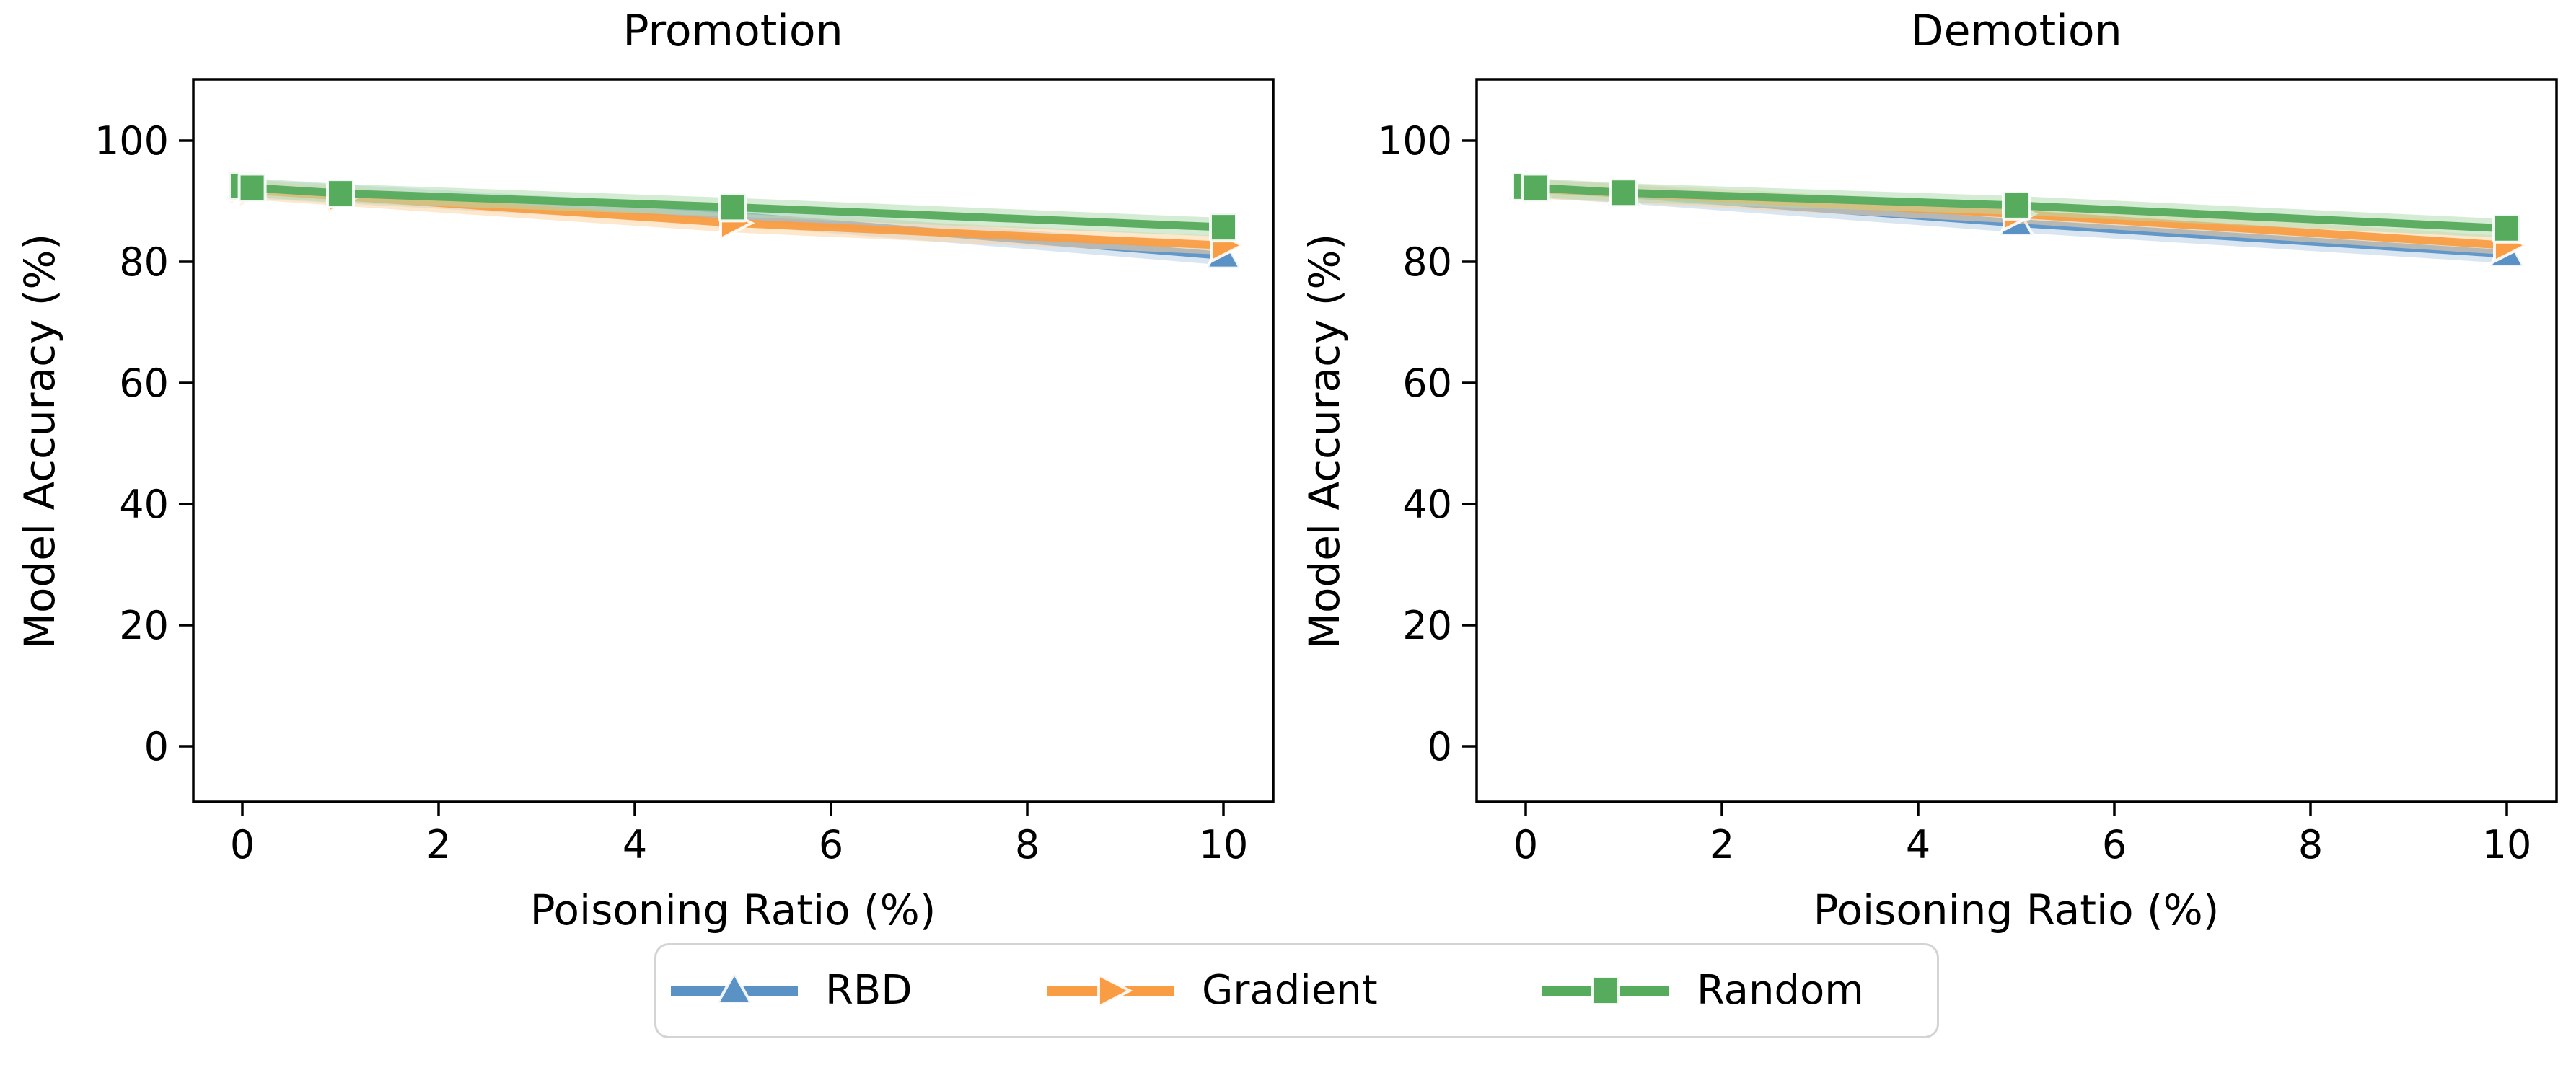 This screenshot has width=2576, height=1065. I want to click on y-axis-label-right: Model Accuracy (%), so click(1324, 441).